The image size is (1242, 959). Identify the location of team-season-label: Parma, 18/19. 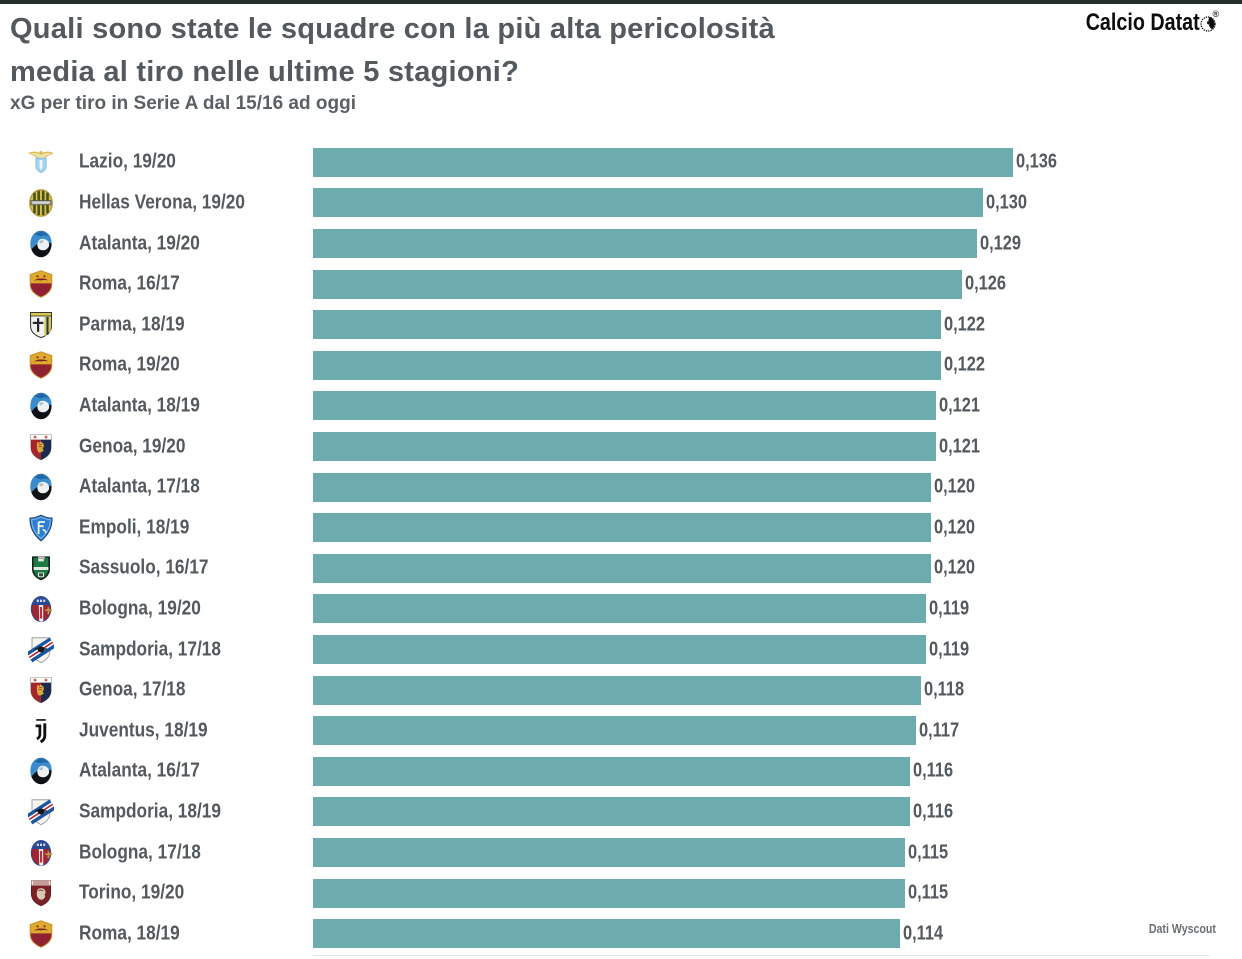
(132, 324).